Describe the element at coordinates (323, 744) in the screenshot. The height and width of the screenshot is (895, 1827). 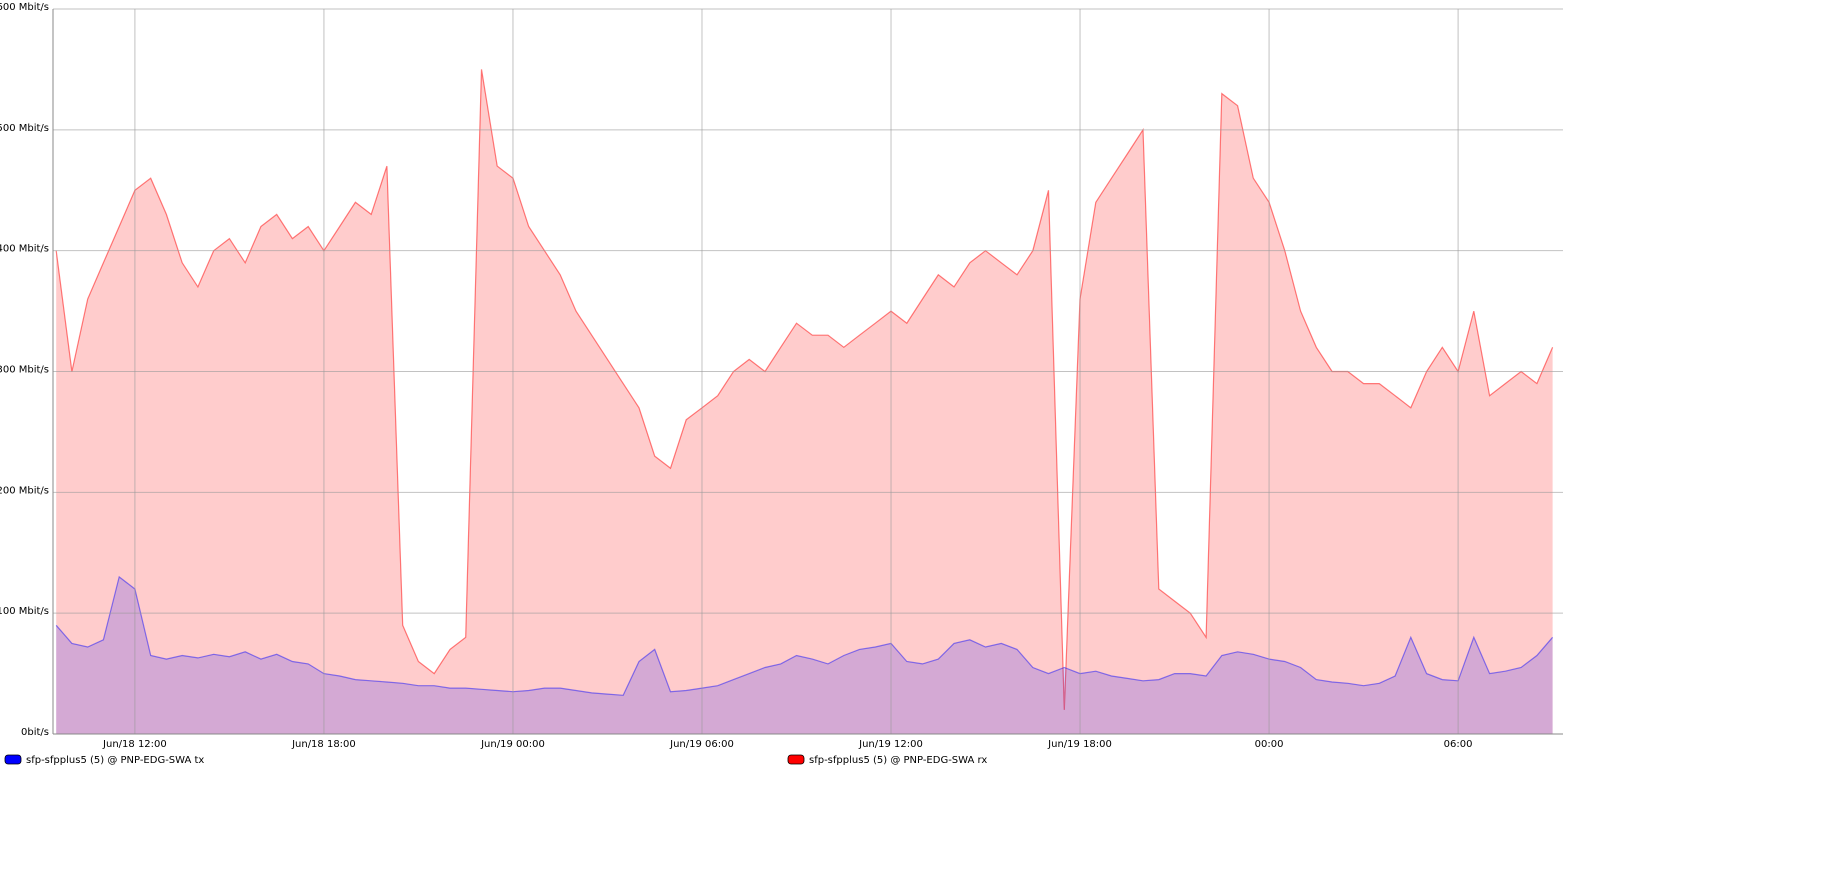
I see `x-tick-label: Jun/18 18:00` at that location.